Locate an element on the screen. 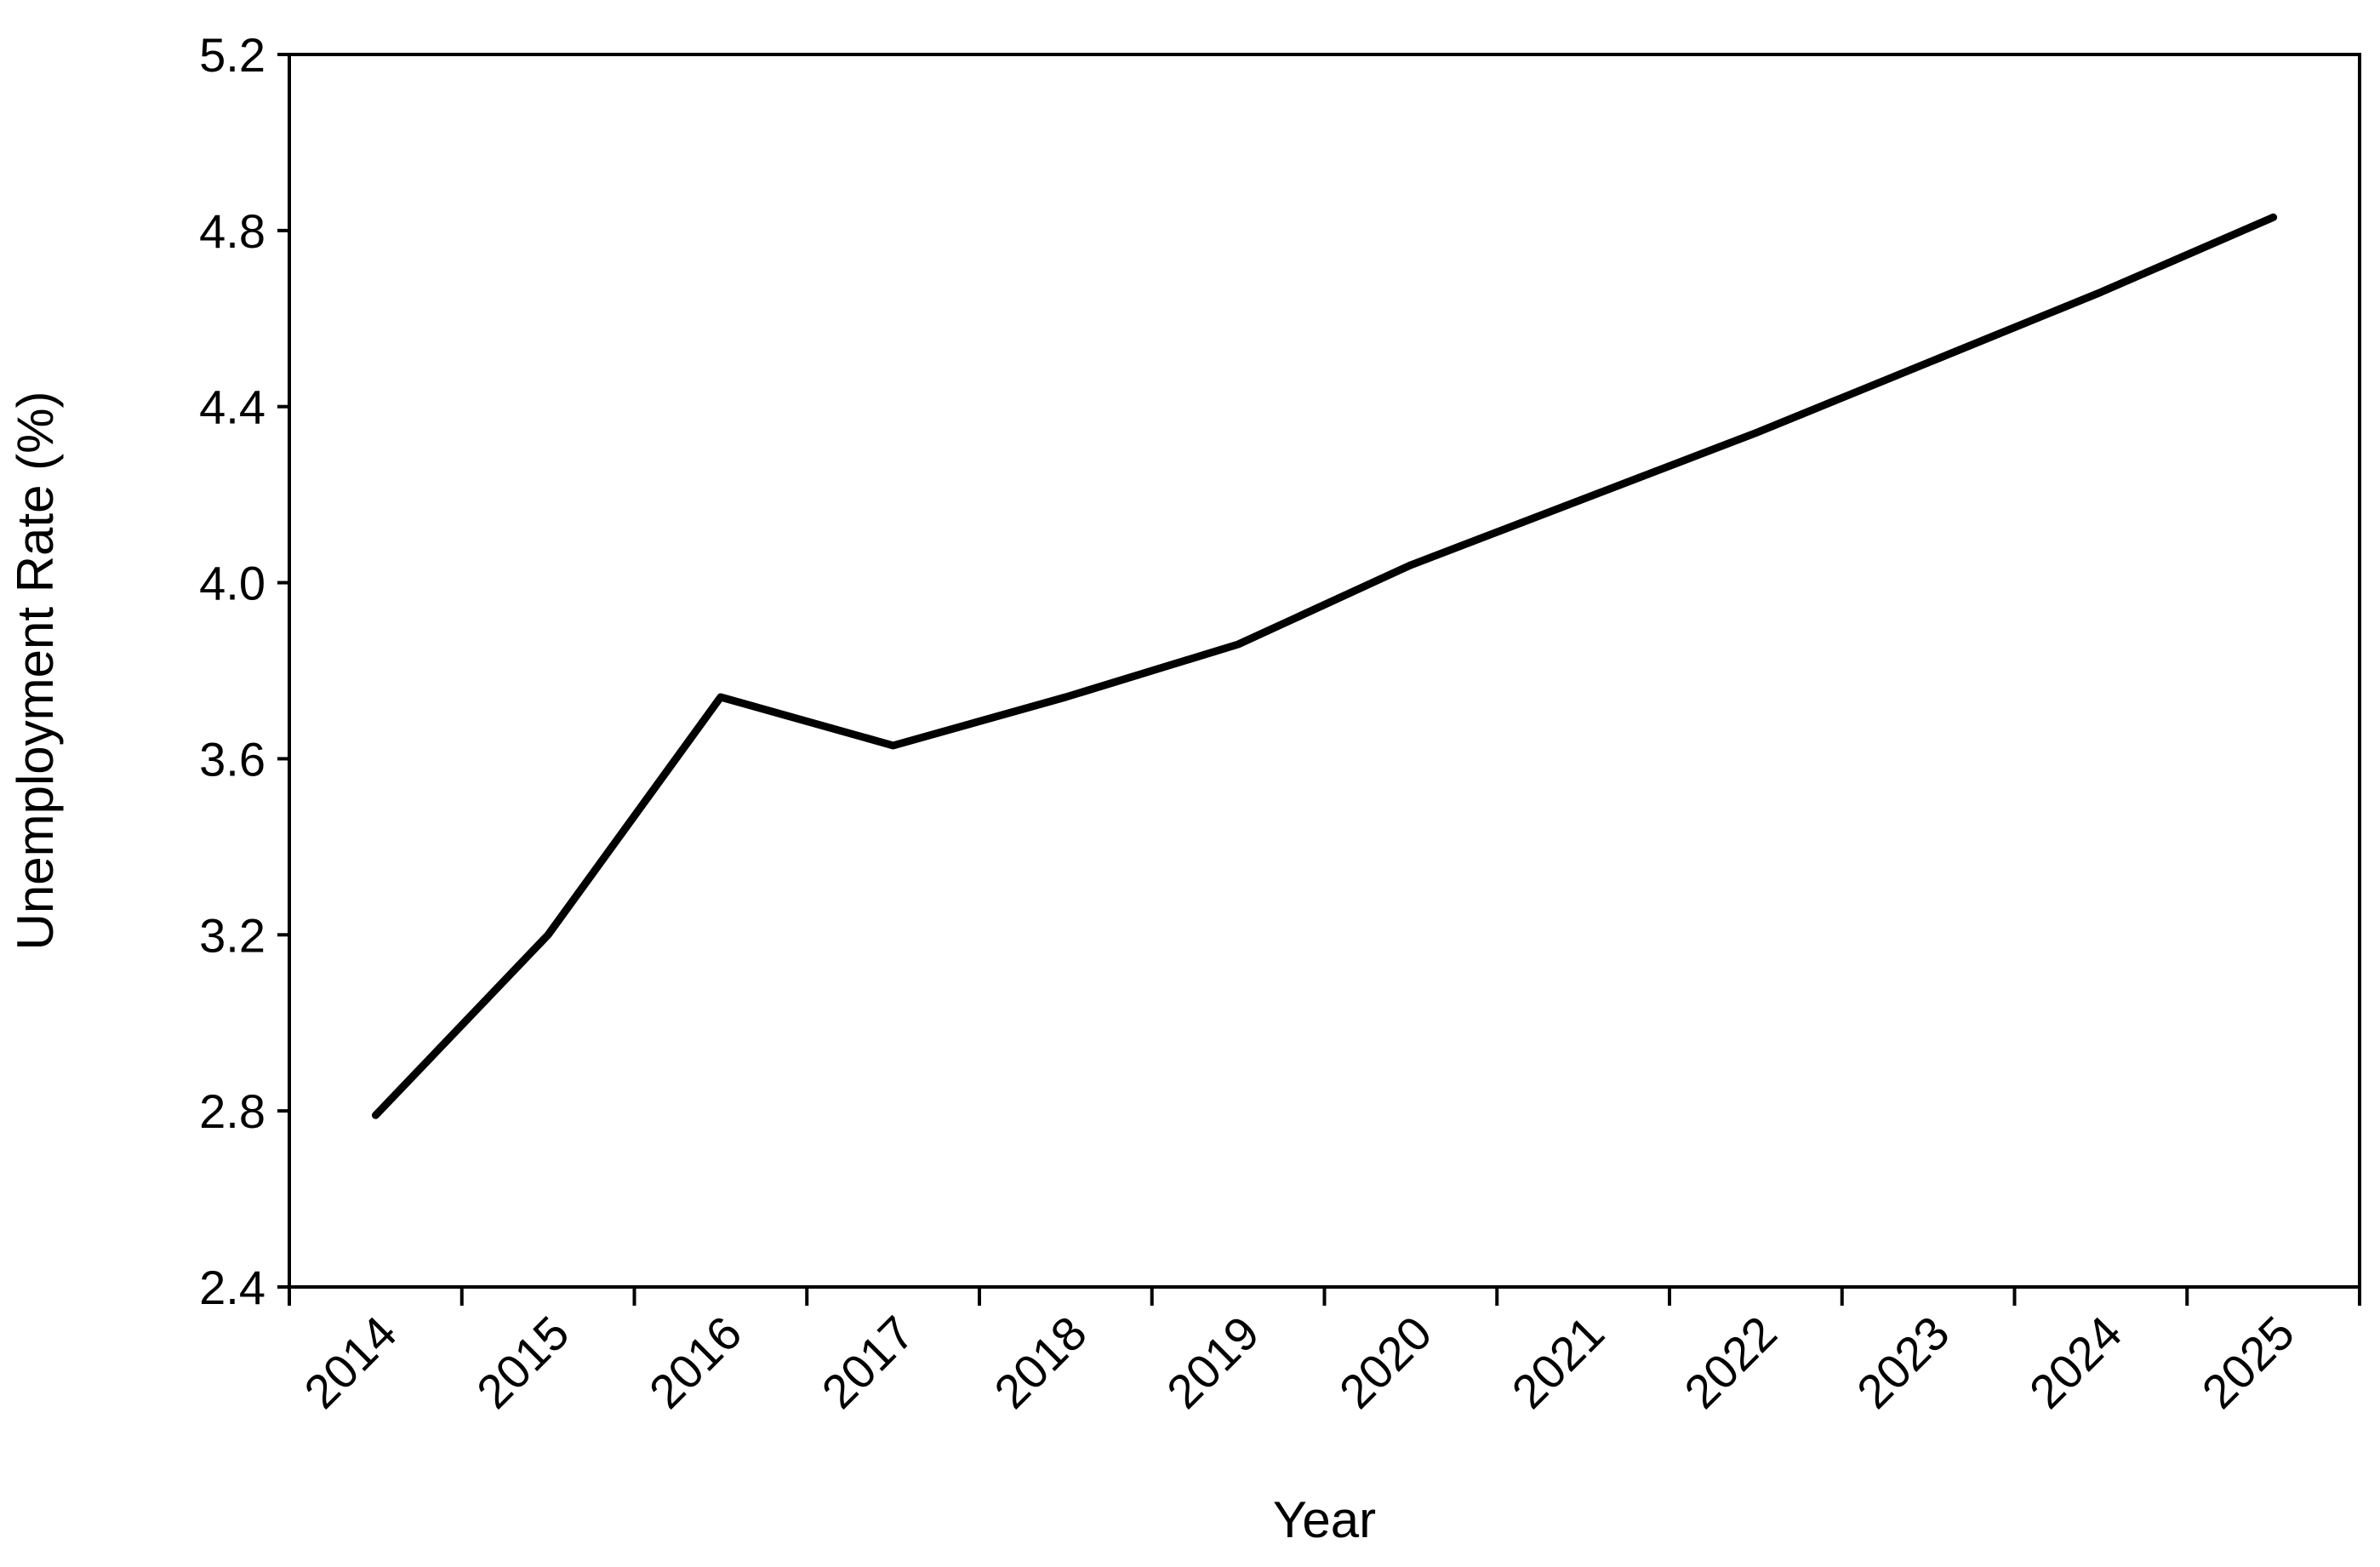 The height and width of the screenshot is (1567, 2380). x-tick-label: 2020 is located at coordinates (1385, 1362).